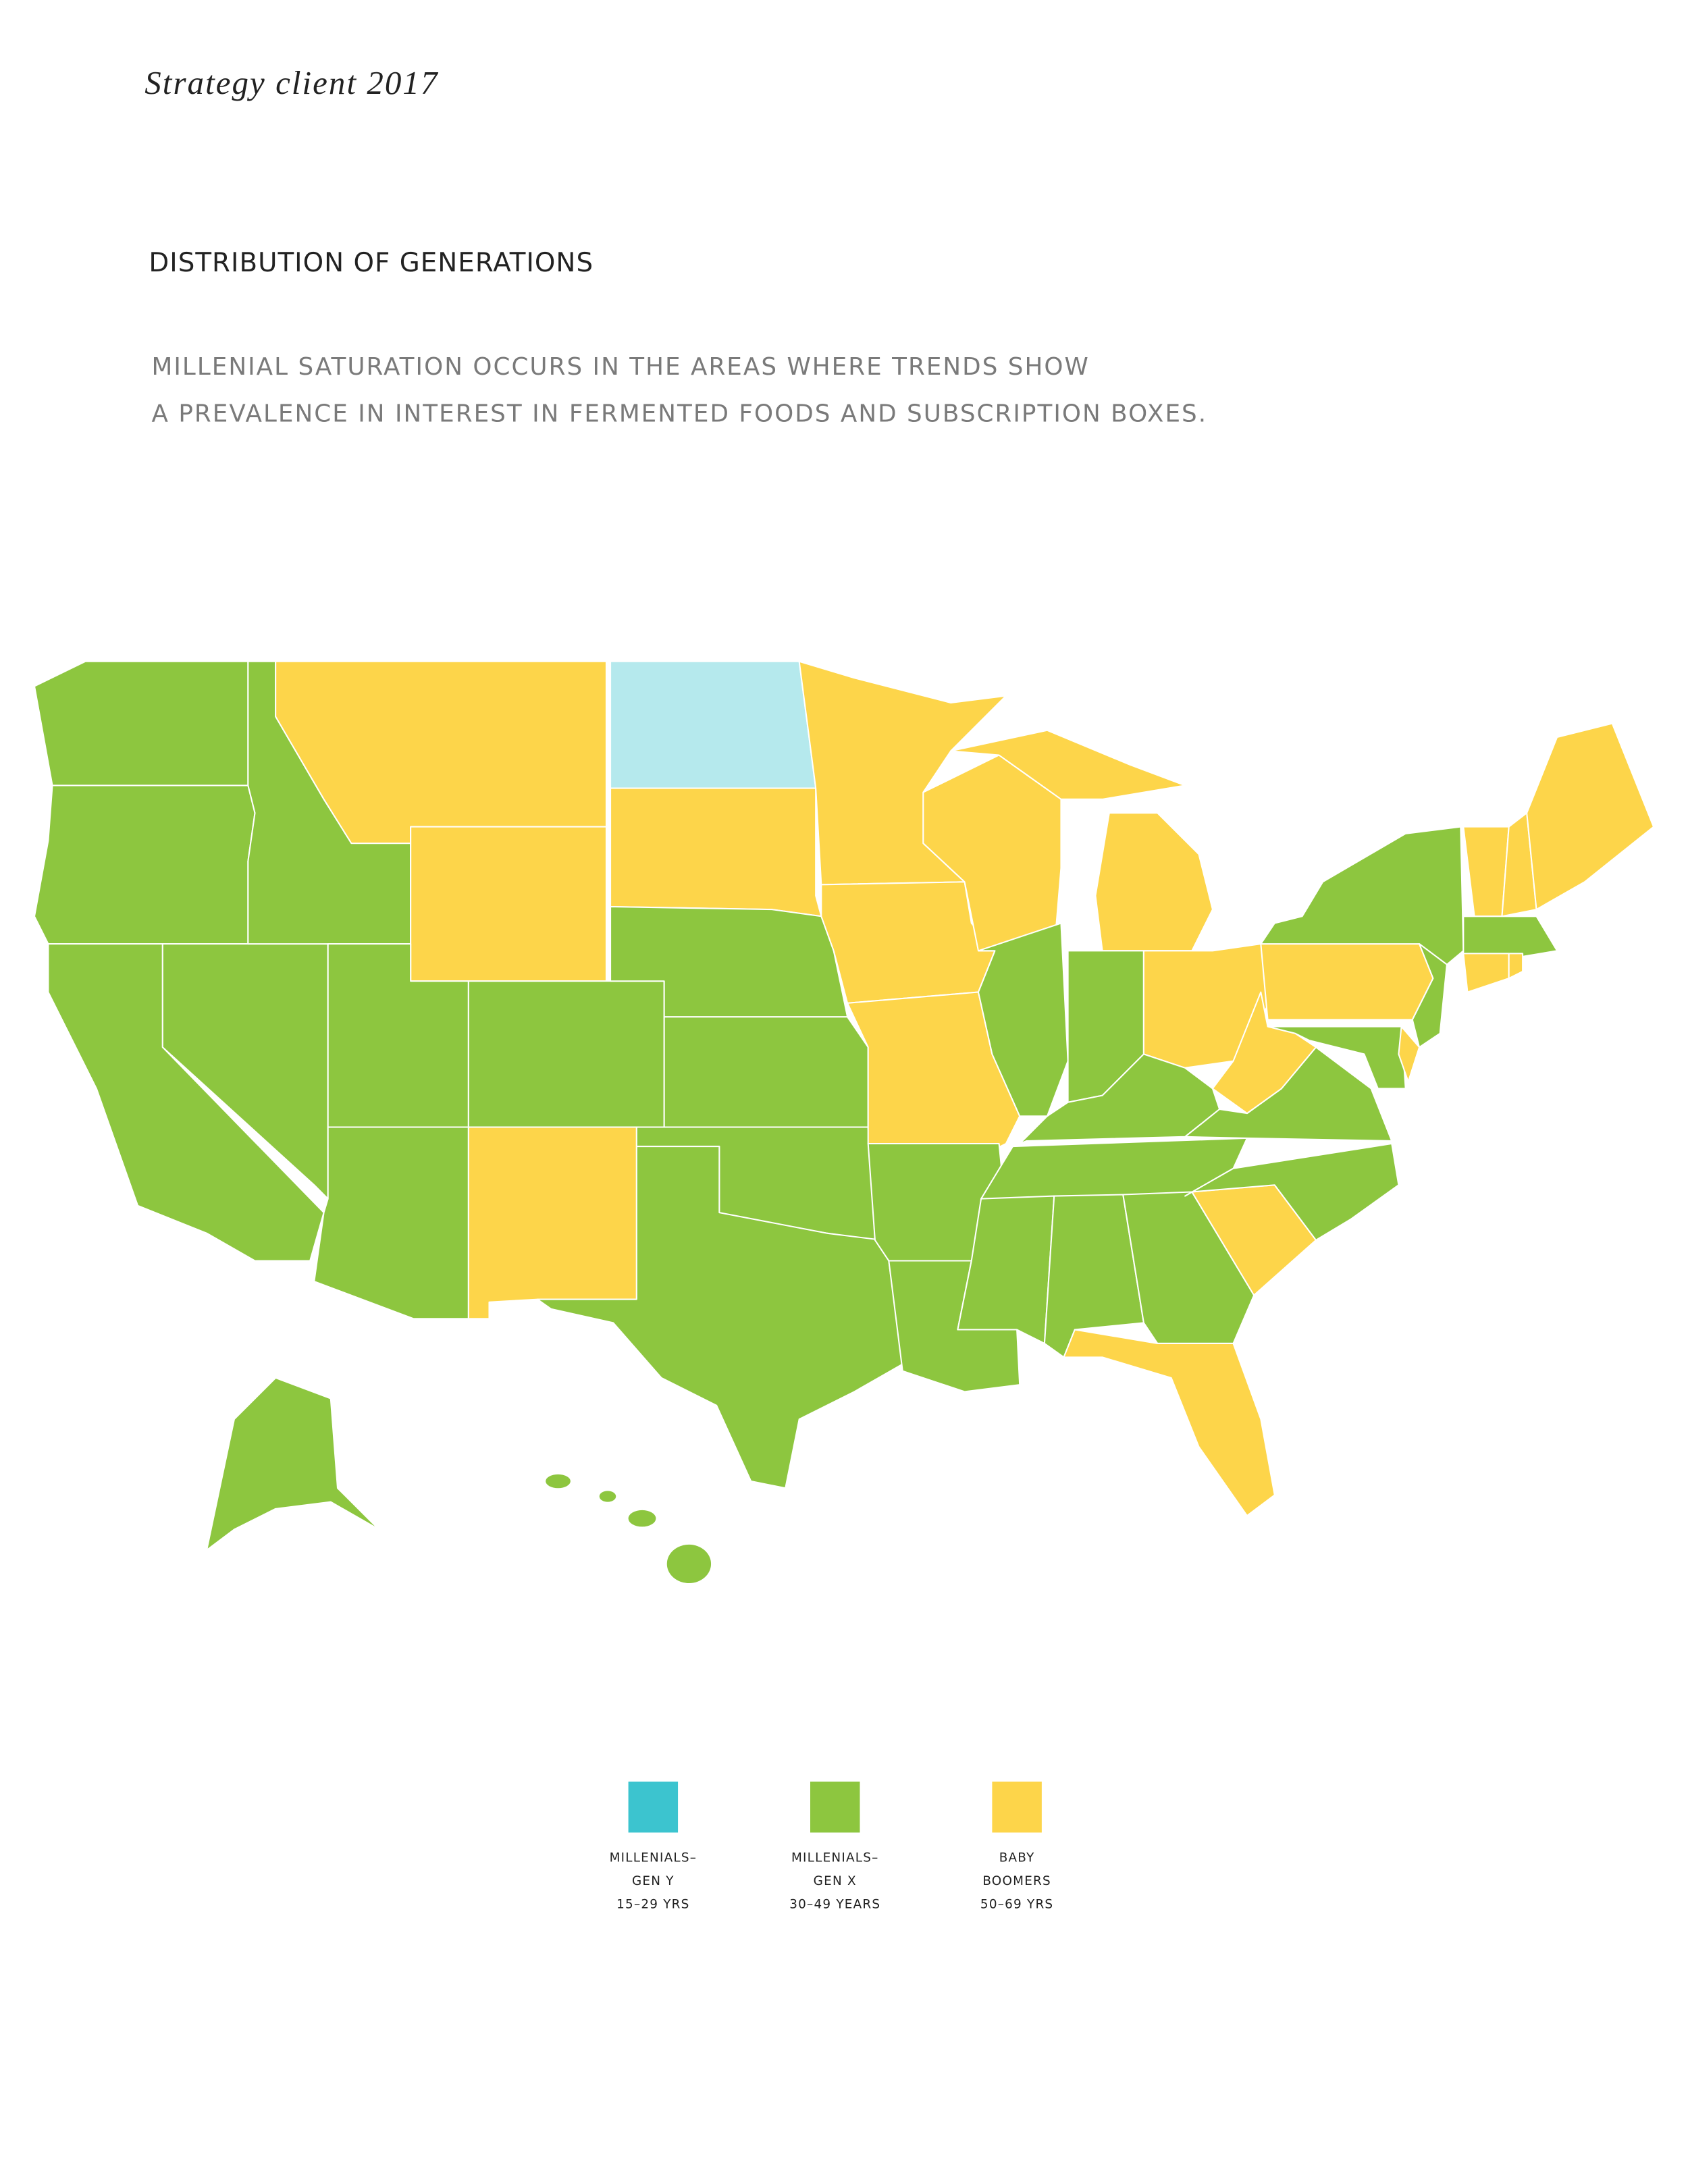 The image size is (1688, 2184). What do you see at coordinates (835, 1881) in the screenshot?
I see `legend-label: GEN X` at bounding box center [835, 1881].